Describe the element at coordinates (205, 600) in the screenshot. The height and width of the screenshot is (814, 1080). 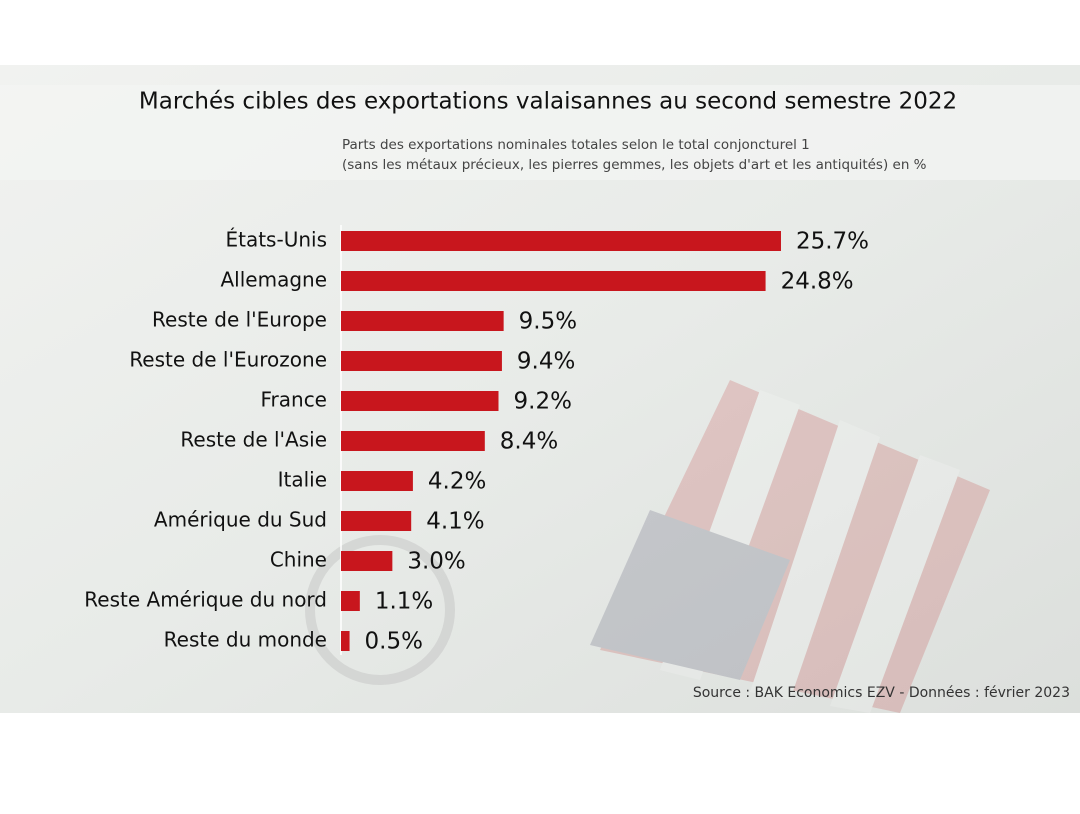
I see `category-label: Reste Amérique du nord` at that location.